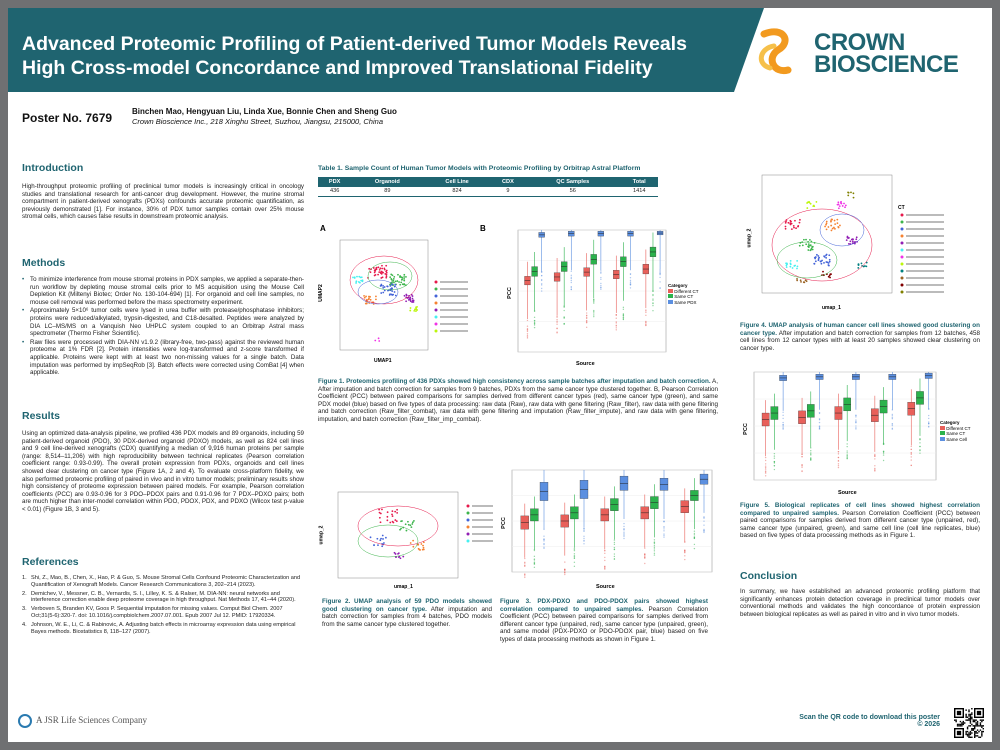 Image resolution: width=1000 pixels, height=750 pixels. What do you see at coordinates (24, 624) in the screenshot?
I see `reference-number: 4.` at bounding box center [24, 624].